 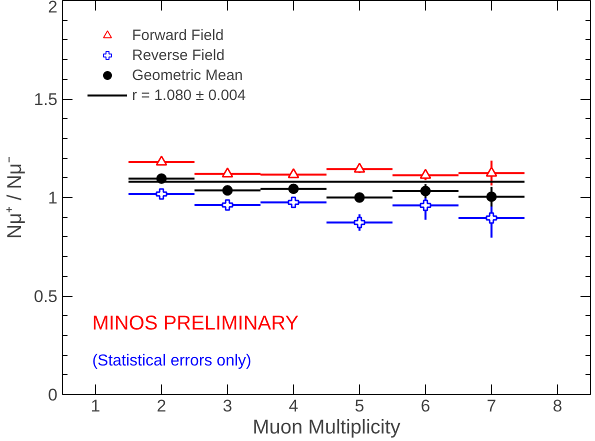 I want to click on annotation: (Statistical errors only), so click(x=172, y=361).